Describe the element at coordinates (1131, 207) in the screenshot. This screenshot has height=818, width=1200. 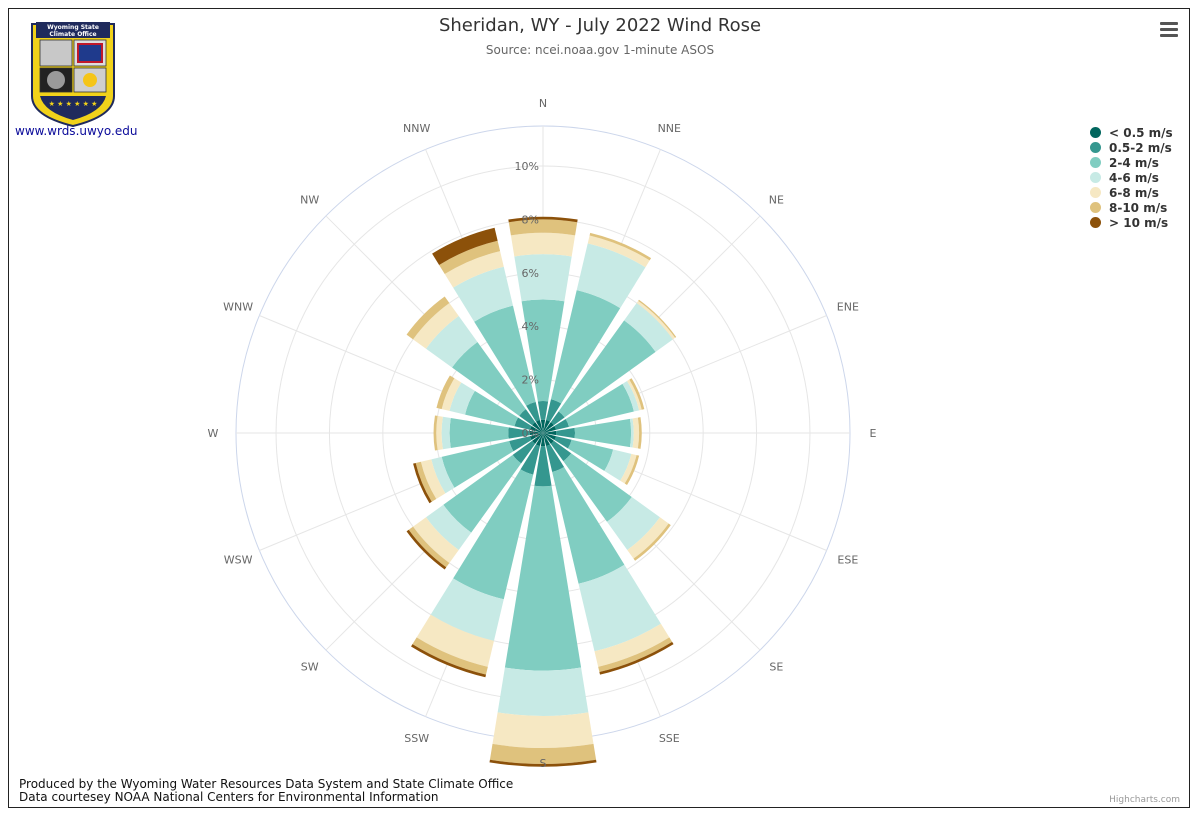
I see `legend-item-6: 8-10 m/s` at that location.